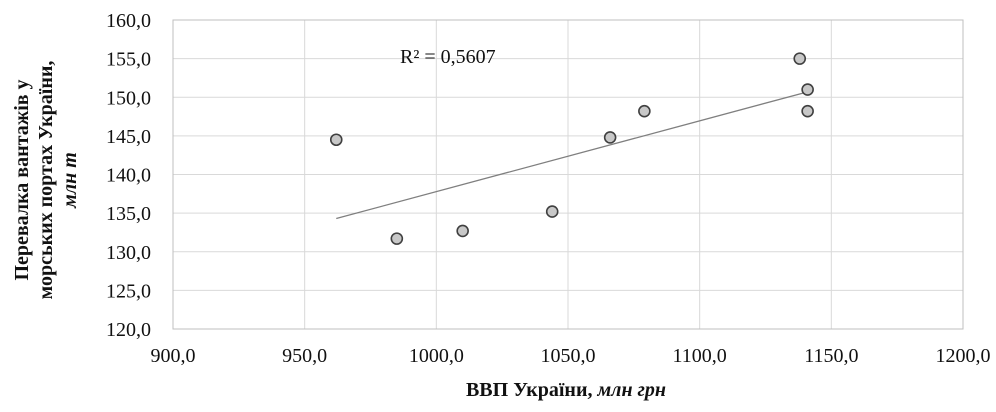 This screenshot has width=996, height=412. I want to click on y-tick-label: 120,0, so click(128, 330).